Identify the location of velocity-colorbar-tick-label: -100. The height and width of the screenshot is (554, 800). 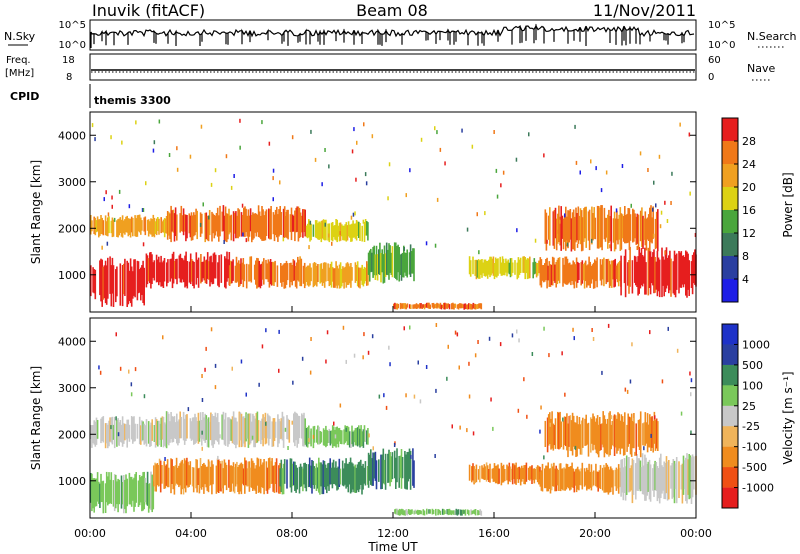
(754, 447).